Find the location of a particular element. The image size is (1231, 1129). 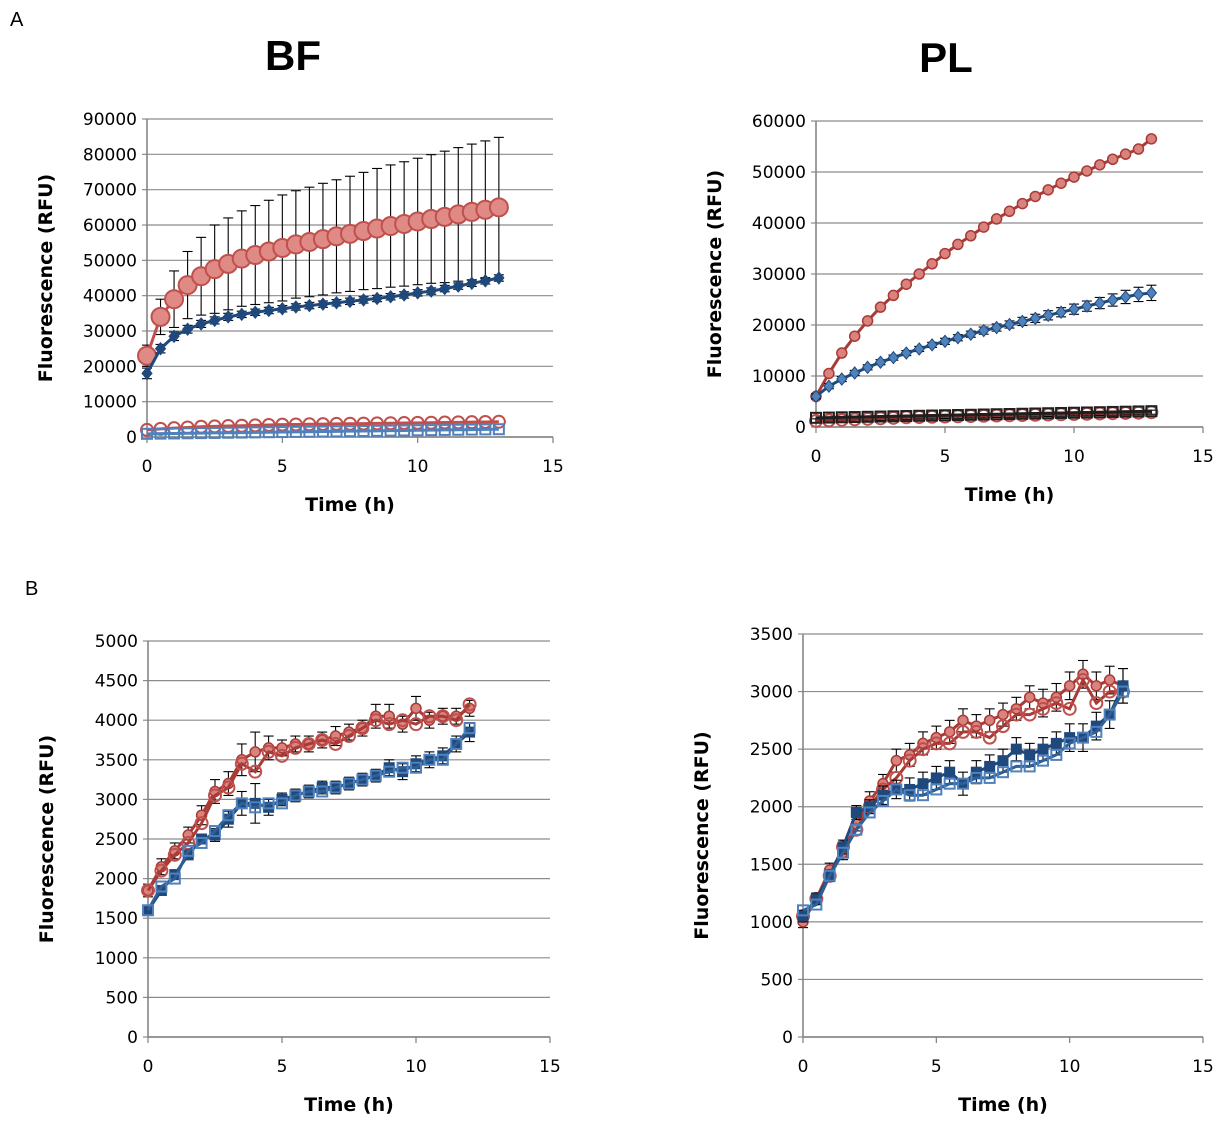

panel-label-b: B is located at coordinates (31, 589).